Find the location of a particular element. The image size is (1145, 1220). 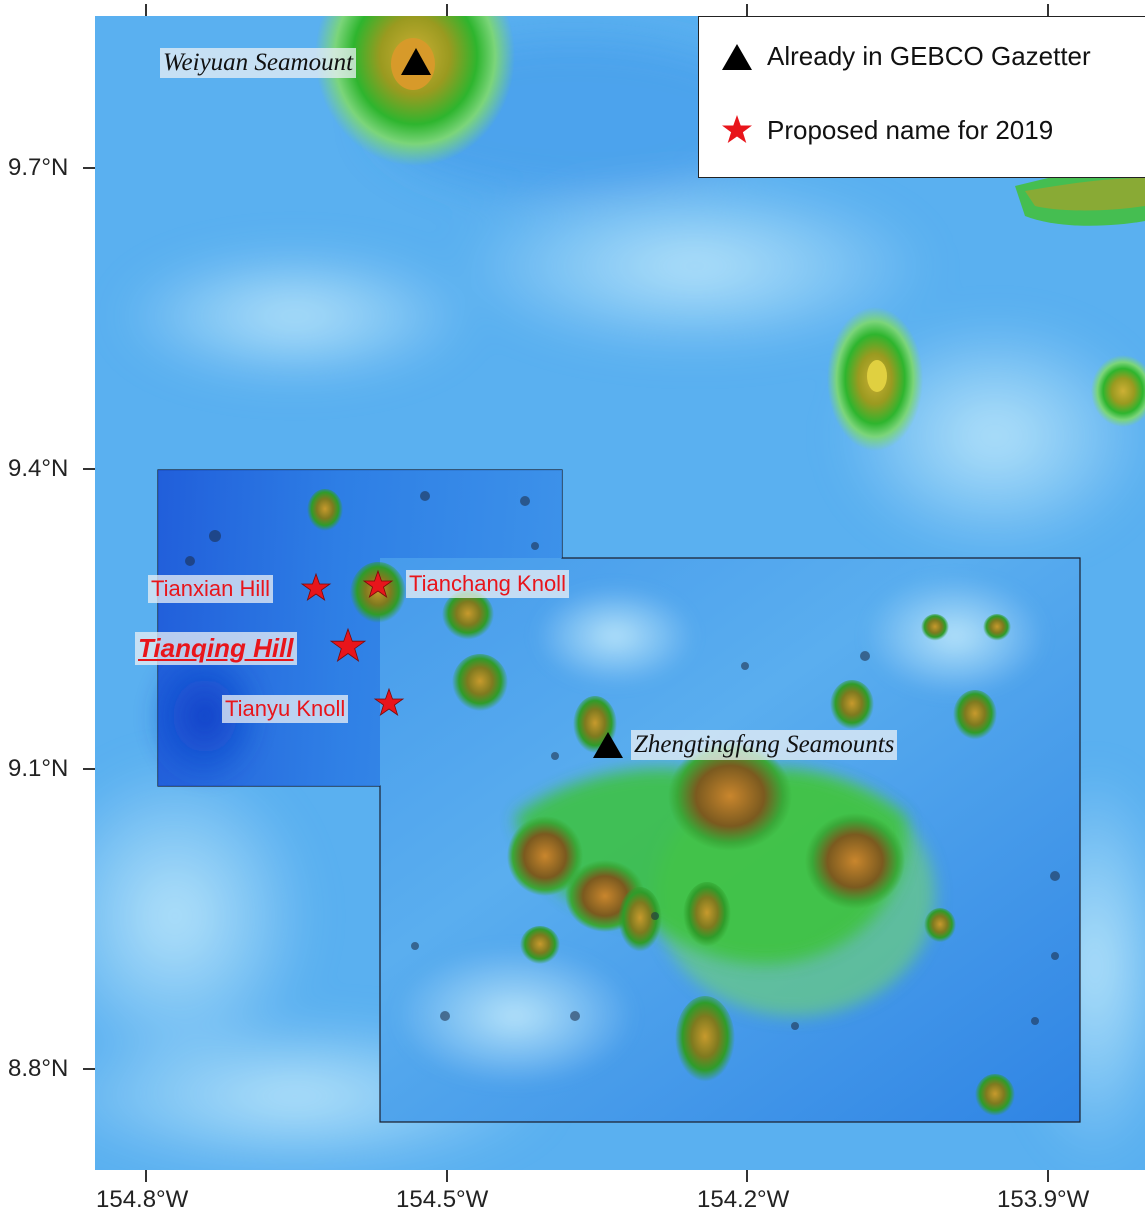

label-zhengtingfang-seamounts: Zhengtingfang Seamounts is located at coordinates (764, 745).